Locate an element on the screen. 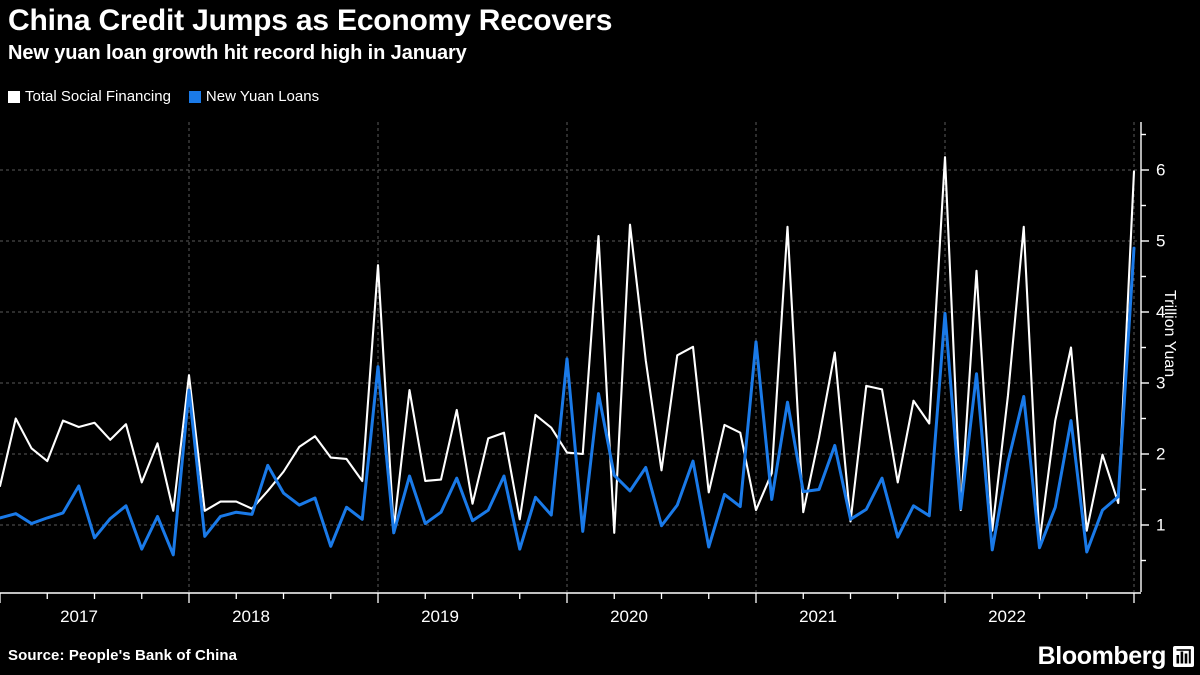 This screenshot has height=675, width=1200. y-axis-tick-label: 4 is located at coordinates (1161, 312).